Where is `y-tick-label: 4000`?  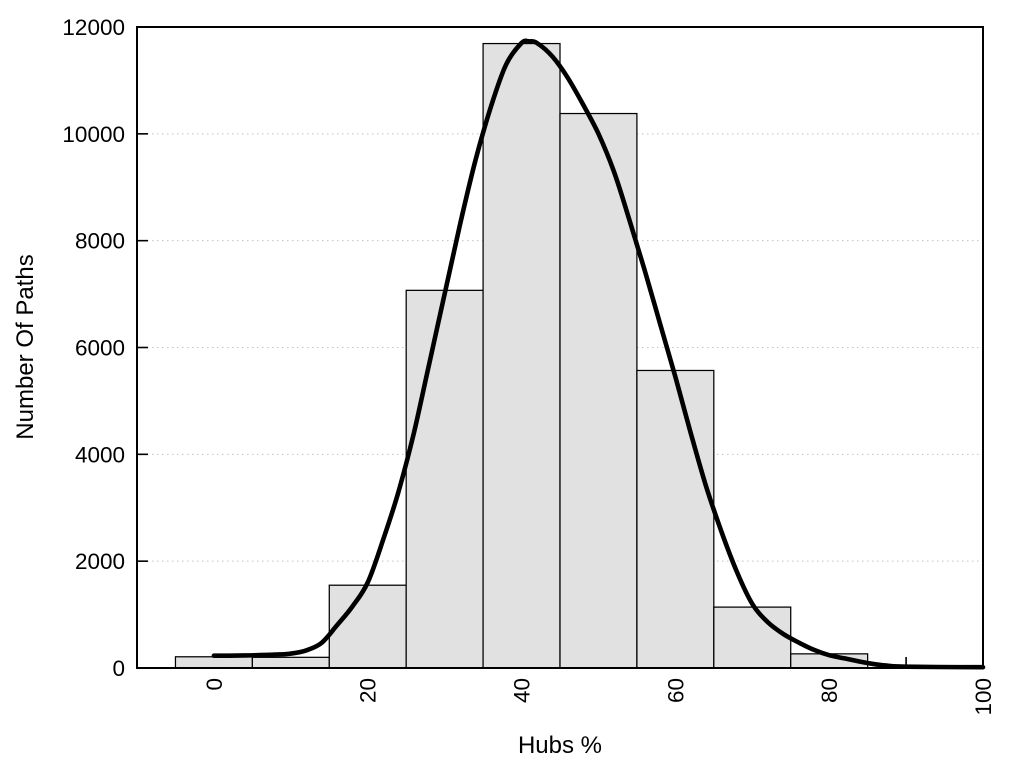 y-tick-label: 4000 is located at coordinates (100, 454).